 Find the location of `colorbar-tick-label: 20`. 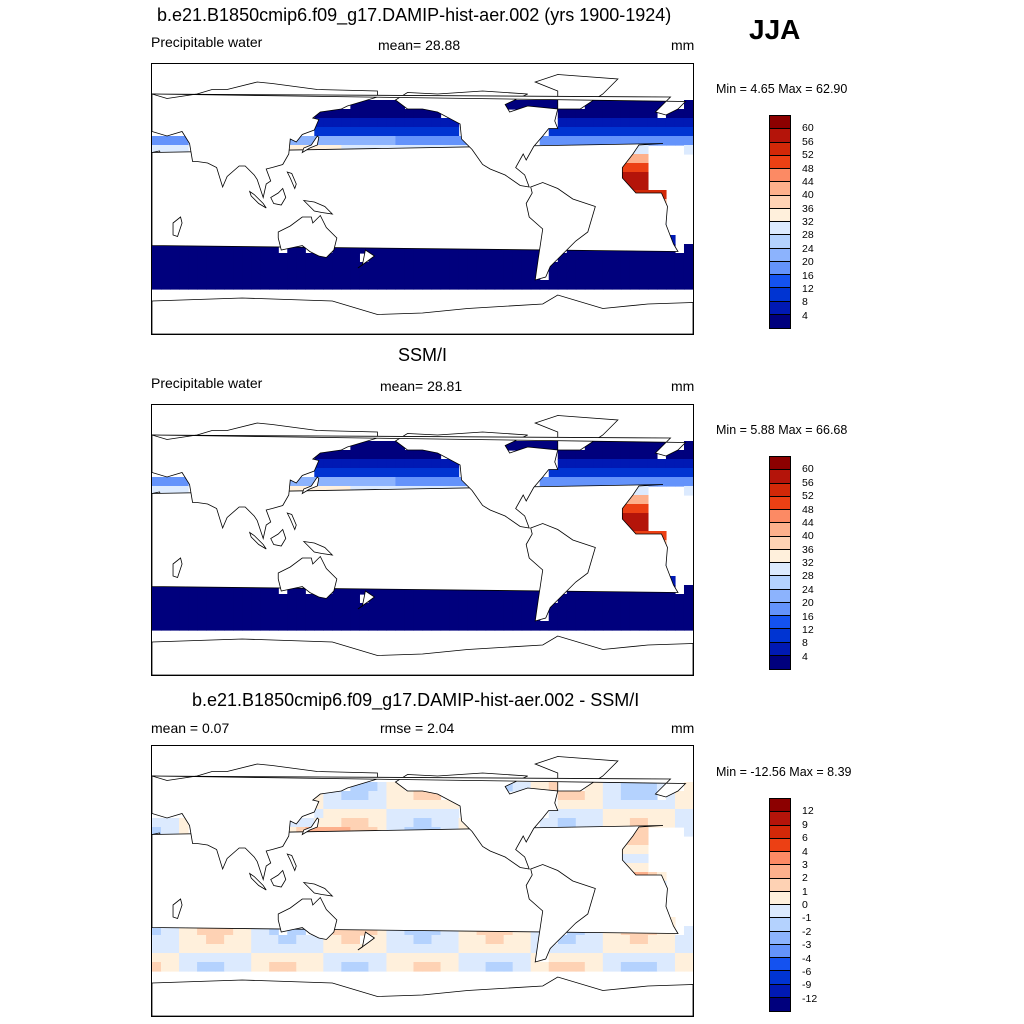

colorbar-tick-label: 20 is located at coordinates (808, 603).